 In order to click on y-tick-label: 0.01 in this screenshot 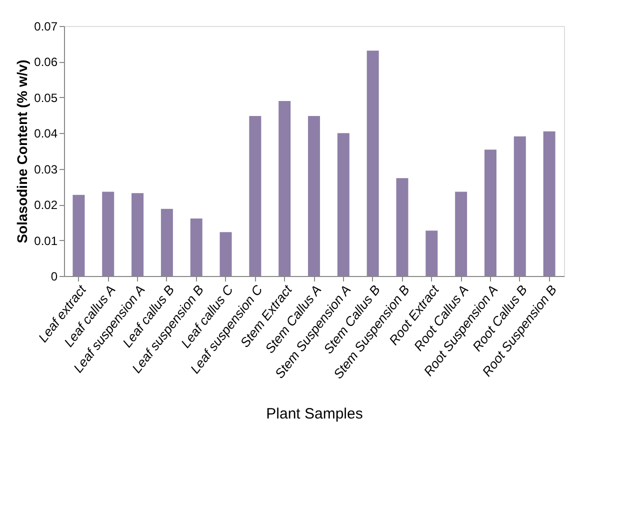, I will do `click(46, 241)`.